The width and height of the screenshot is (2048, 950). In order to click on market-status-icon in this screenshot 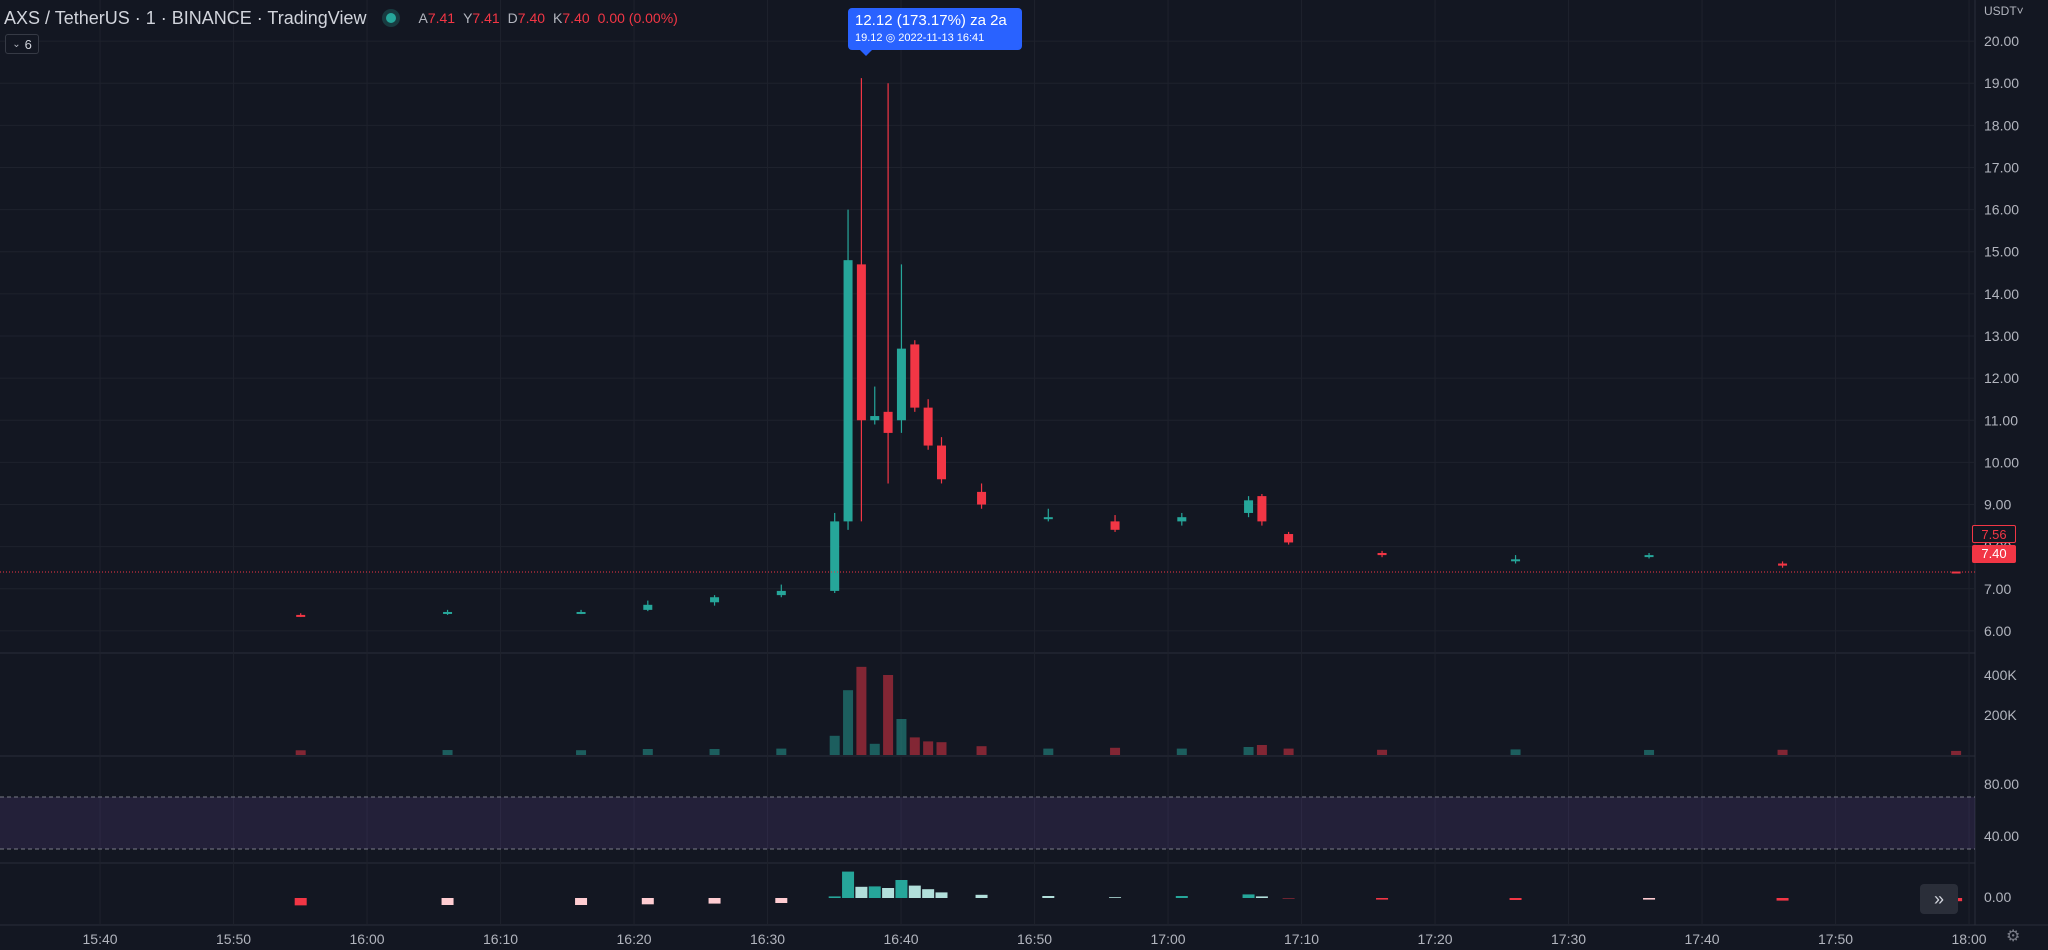, I will do `click(391, 18)`.